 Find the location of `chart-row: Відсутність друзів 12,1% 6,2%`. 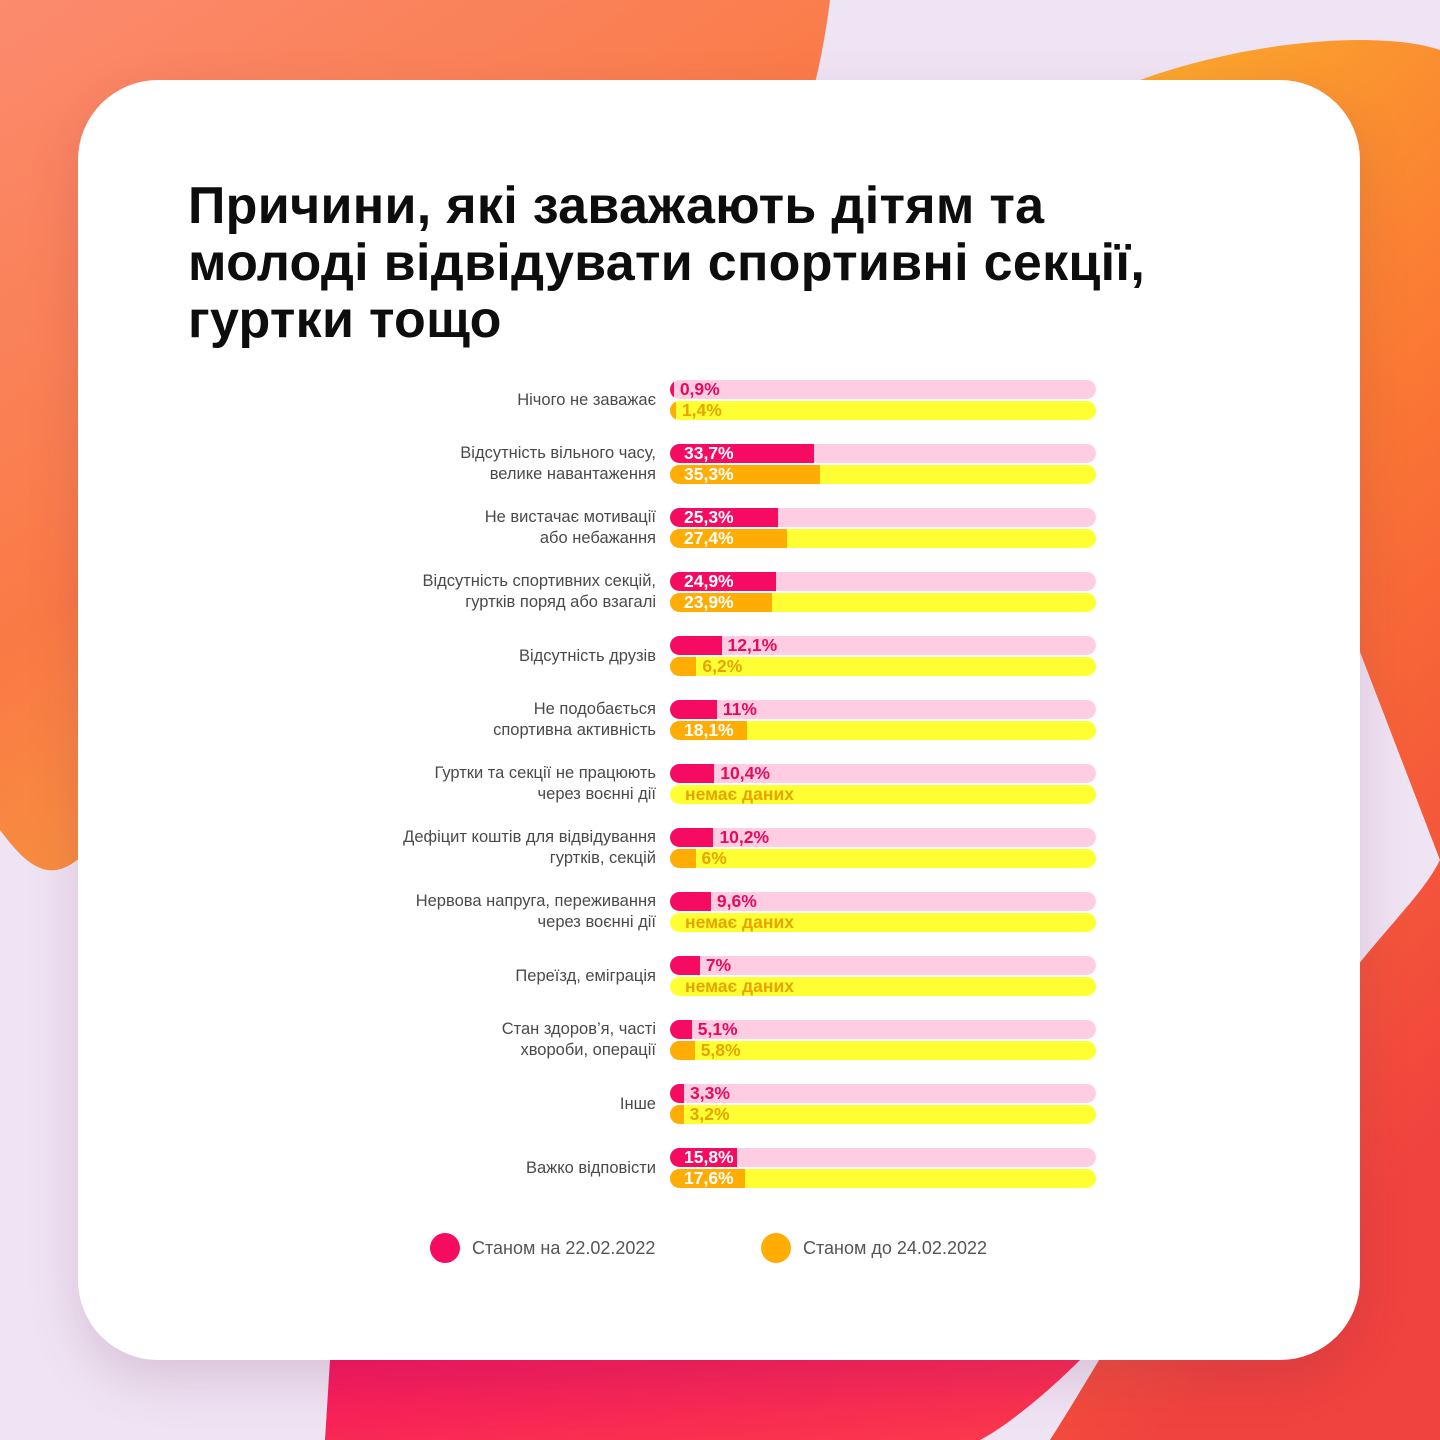

chart-row: Відсутність друзів 12,1% 6,2% is located at coordinates (720, 656).